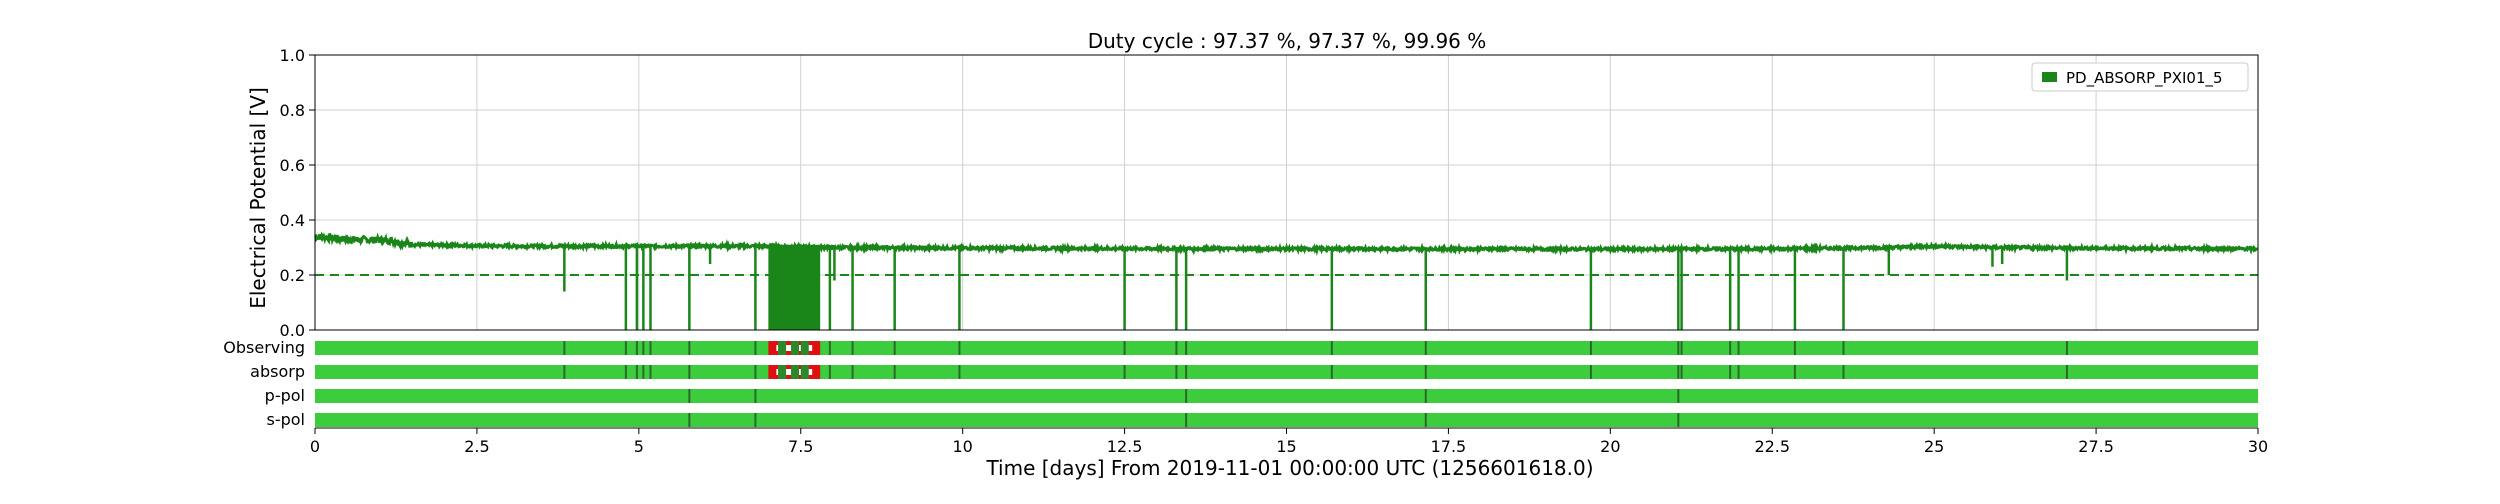 This screenshot has height=504, width=2500. I want to click on chart-title: Duty cycle : 97.37 %, 97.37 %, 99.96 %, so click(1287, 41).